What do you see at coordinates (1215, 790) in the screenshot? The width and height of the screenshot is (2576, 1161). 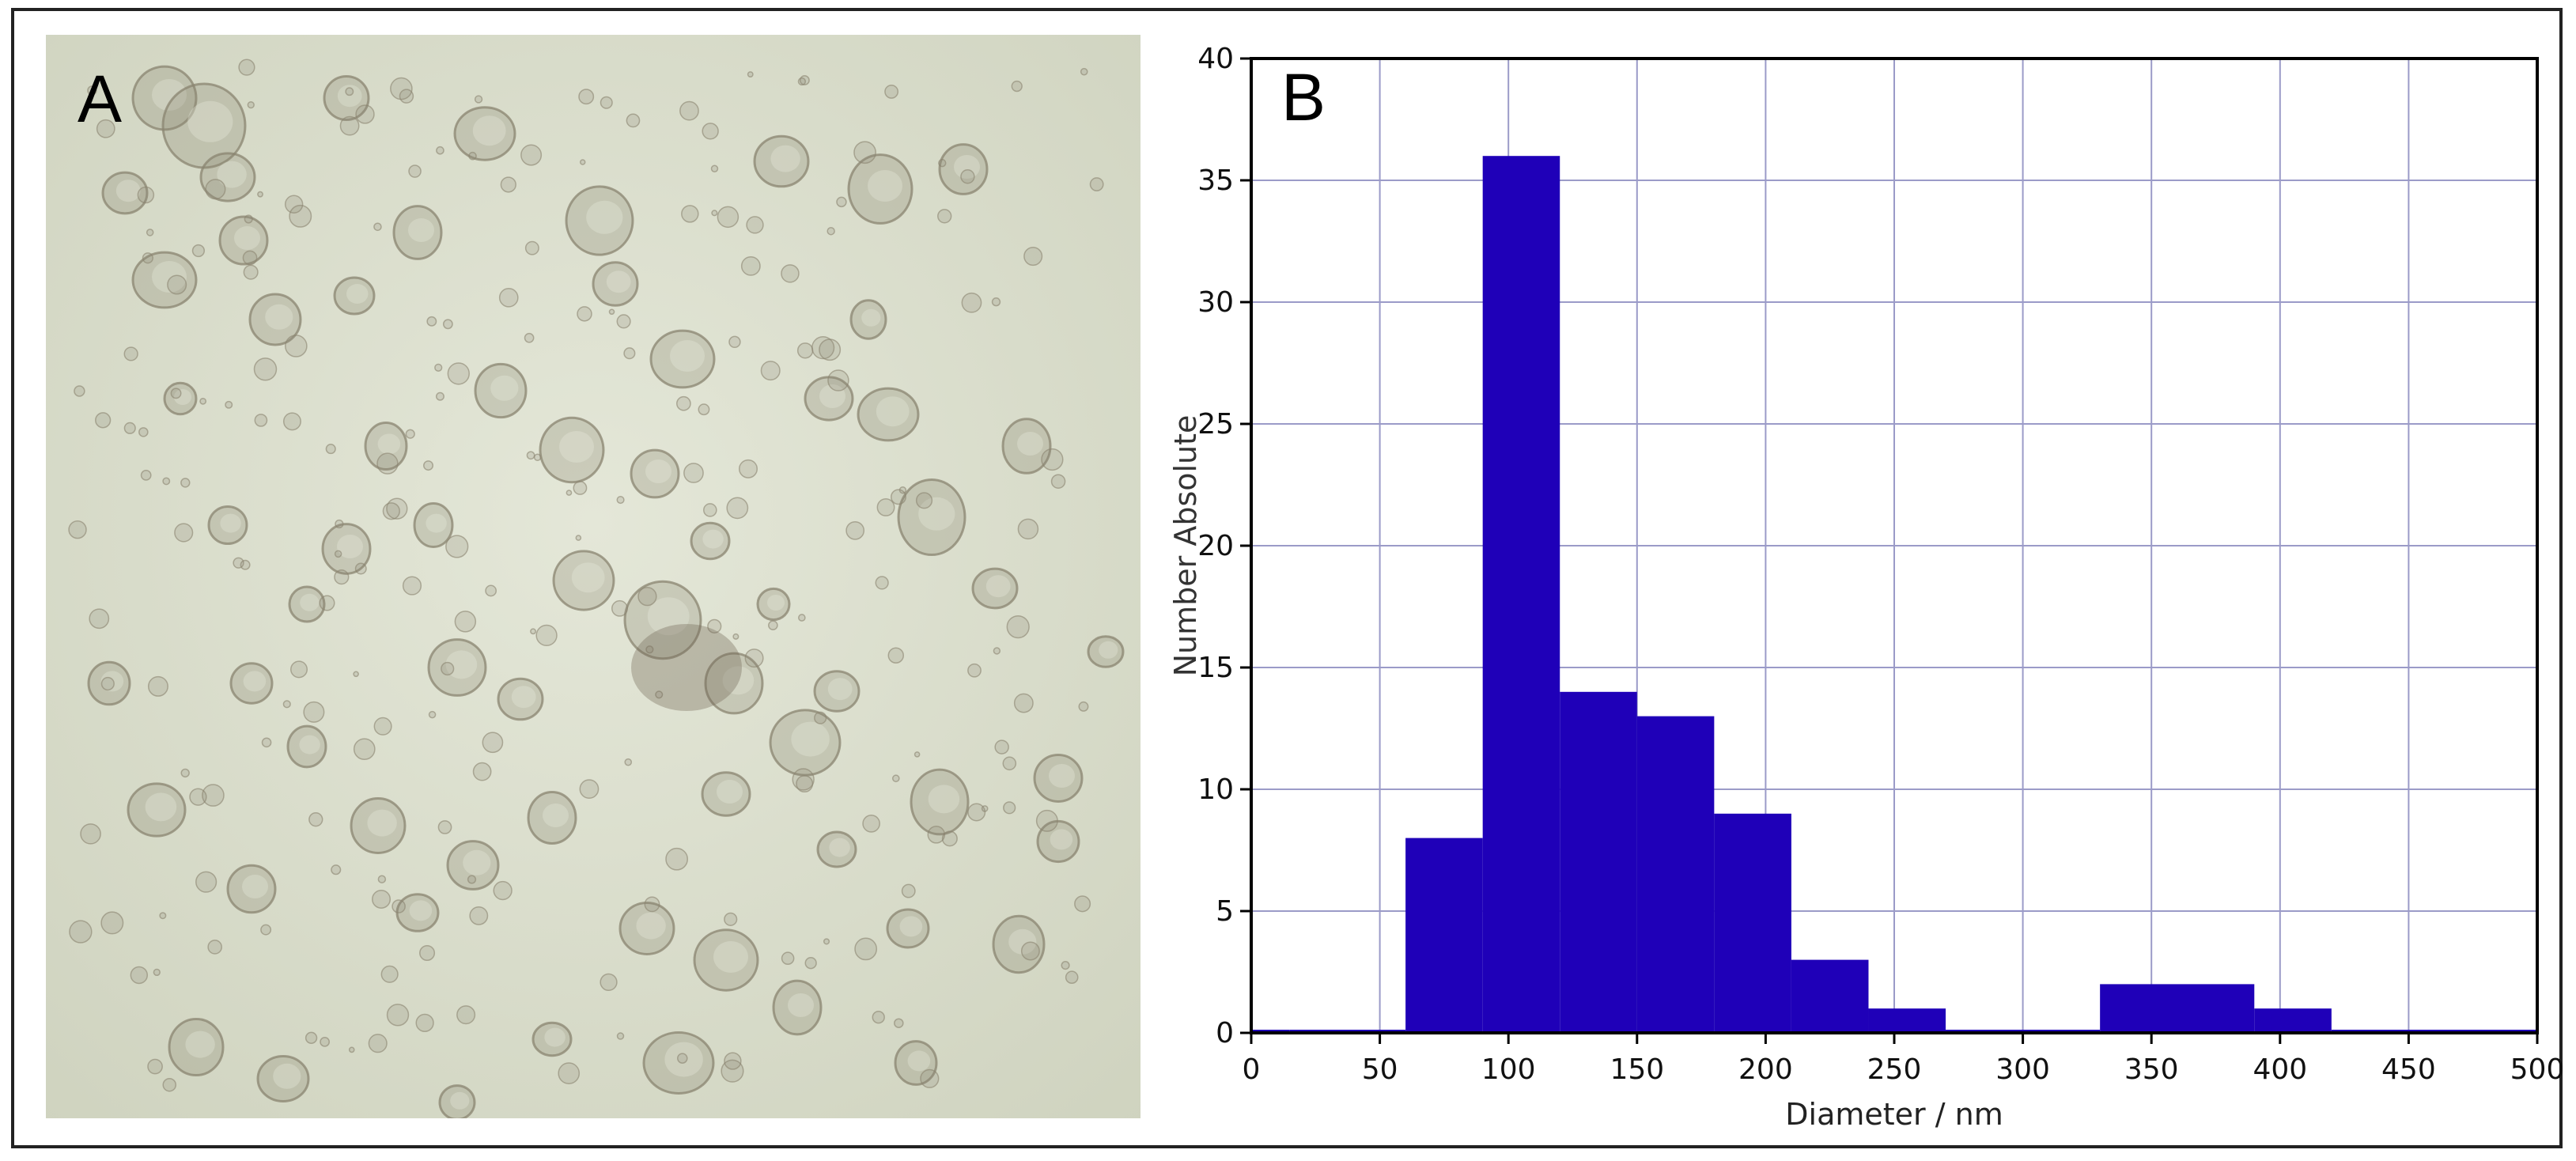 I see `y-tick-label: 10` at bounding box center [1215, 790].